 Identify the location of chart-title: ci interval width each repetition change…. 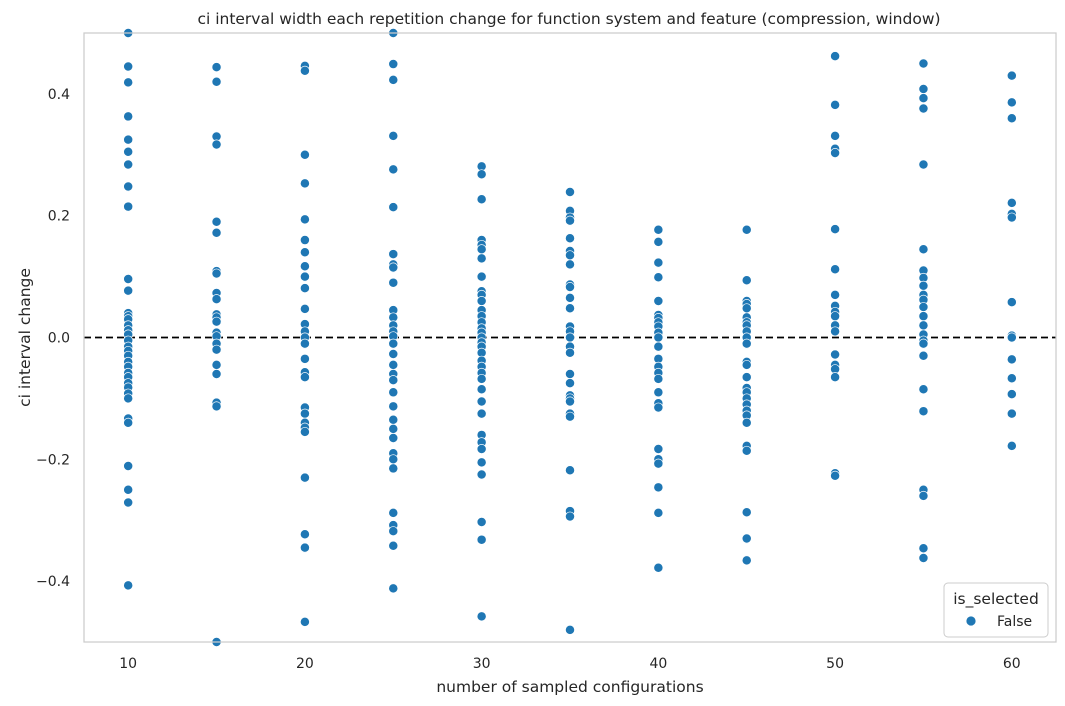
(568, 19).